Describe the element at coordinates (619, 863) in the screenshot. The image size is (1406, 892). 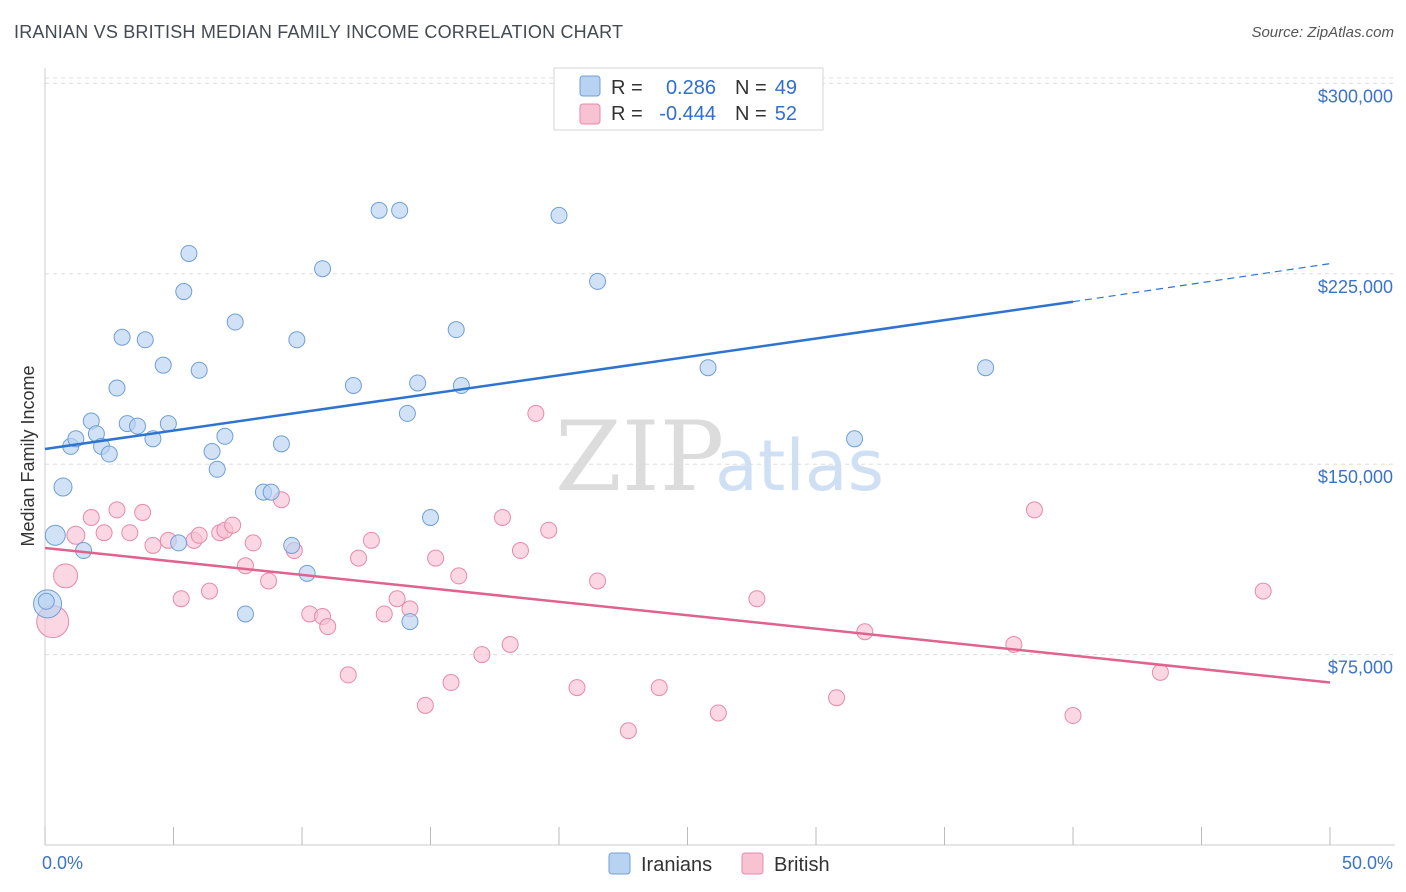
I see `bottom-legend-swatch-iranians` at that location.